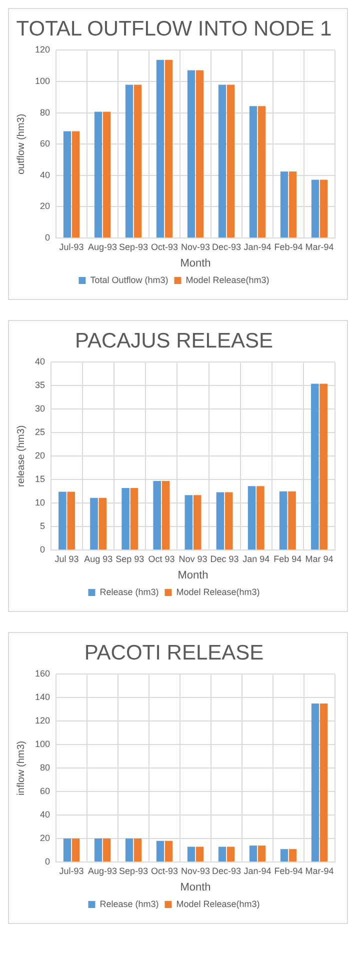  What do you see at coordinates (258, 247) in the screenshot?
I see `x-tick-label: Jan-94` at bounding box center [258, 247].